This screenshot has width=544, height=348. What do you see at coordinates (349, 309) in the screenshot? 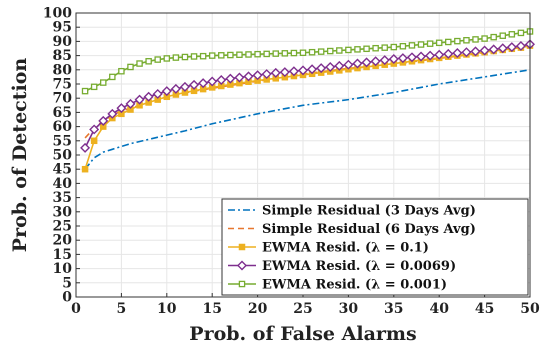
I see `x-tick-label: 30` at bounding box center [349, 309].